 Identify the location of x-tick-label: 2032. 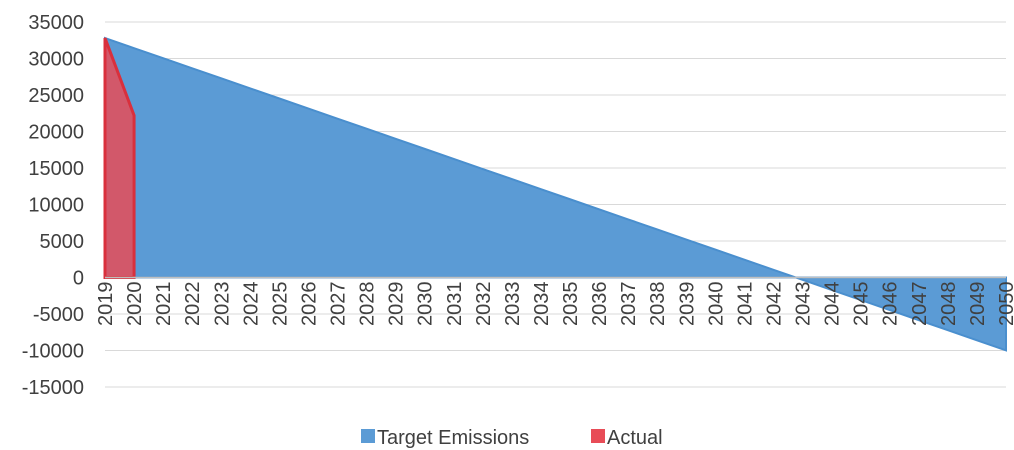
(484, 304).